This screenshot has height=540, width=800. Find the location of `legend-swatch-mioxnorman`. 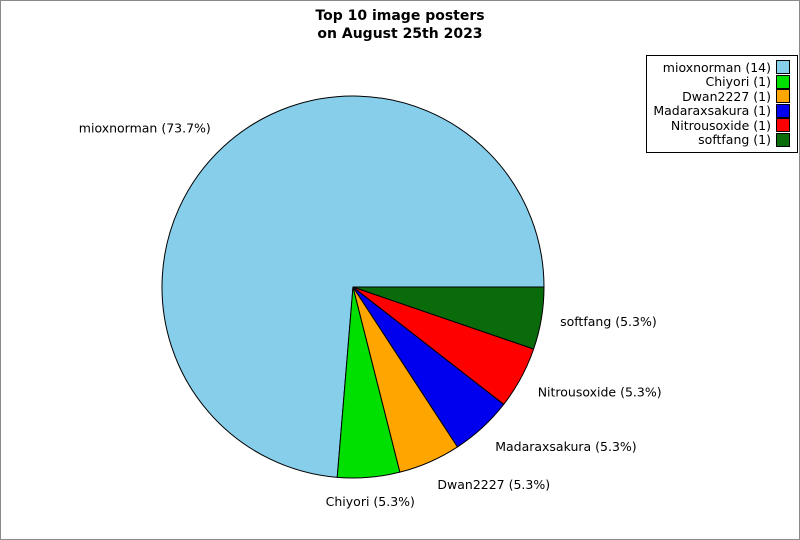

legend-swatch-mioxnorman is located at coordinates (783, 67).